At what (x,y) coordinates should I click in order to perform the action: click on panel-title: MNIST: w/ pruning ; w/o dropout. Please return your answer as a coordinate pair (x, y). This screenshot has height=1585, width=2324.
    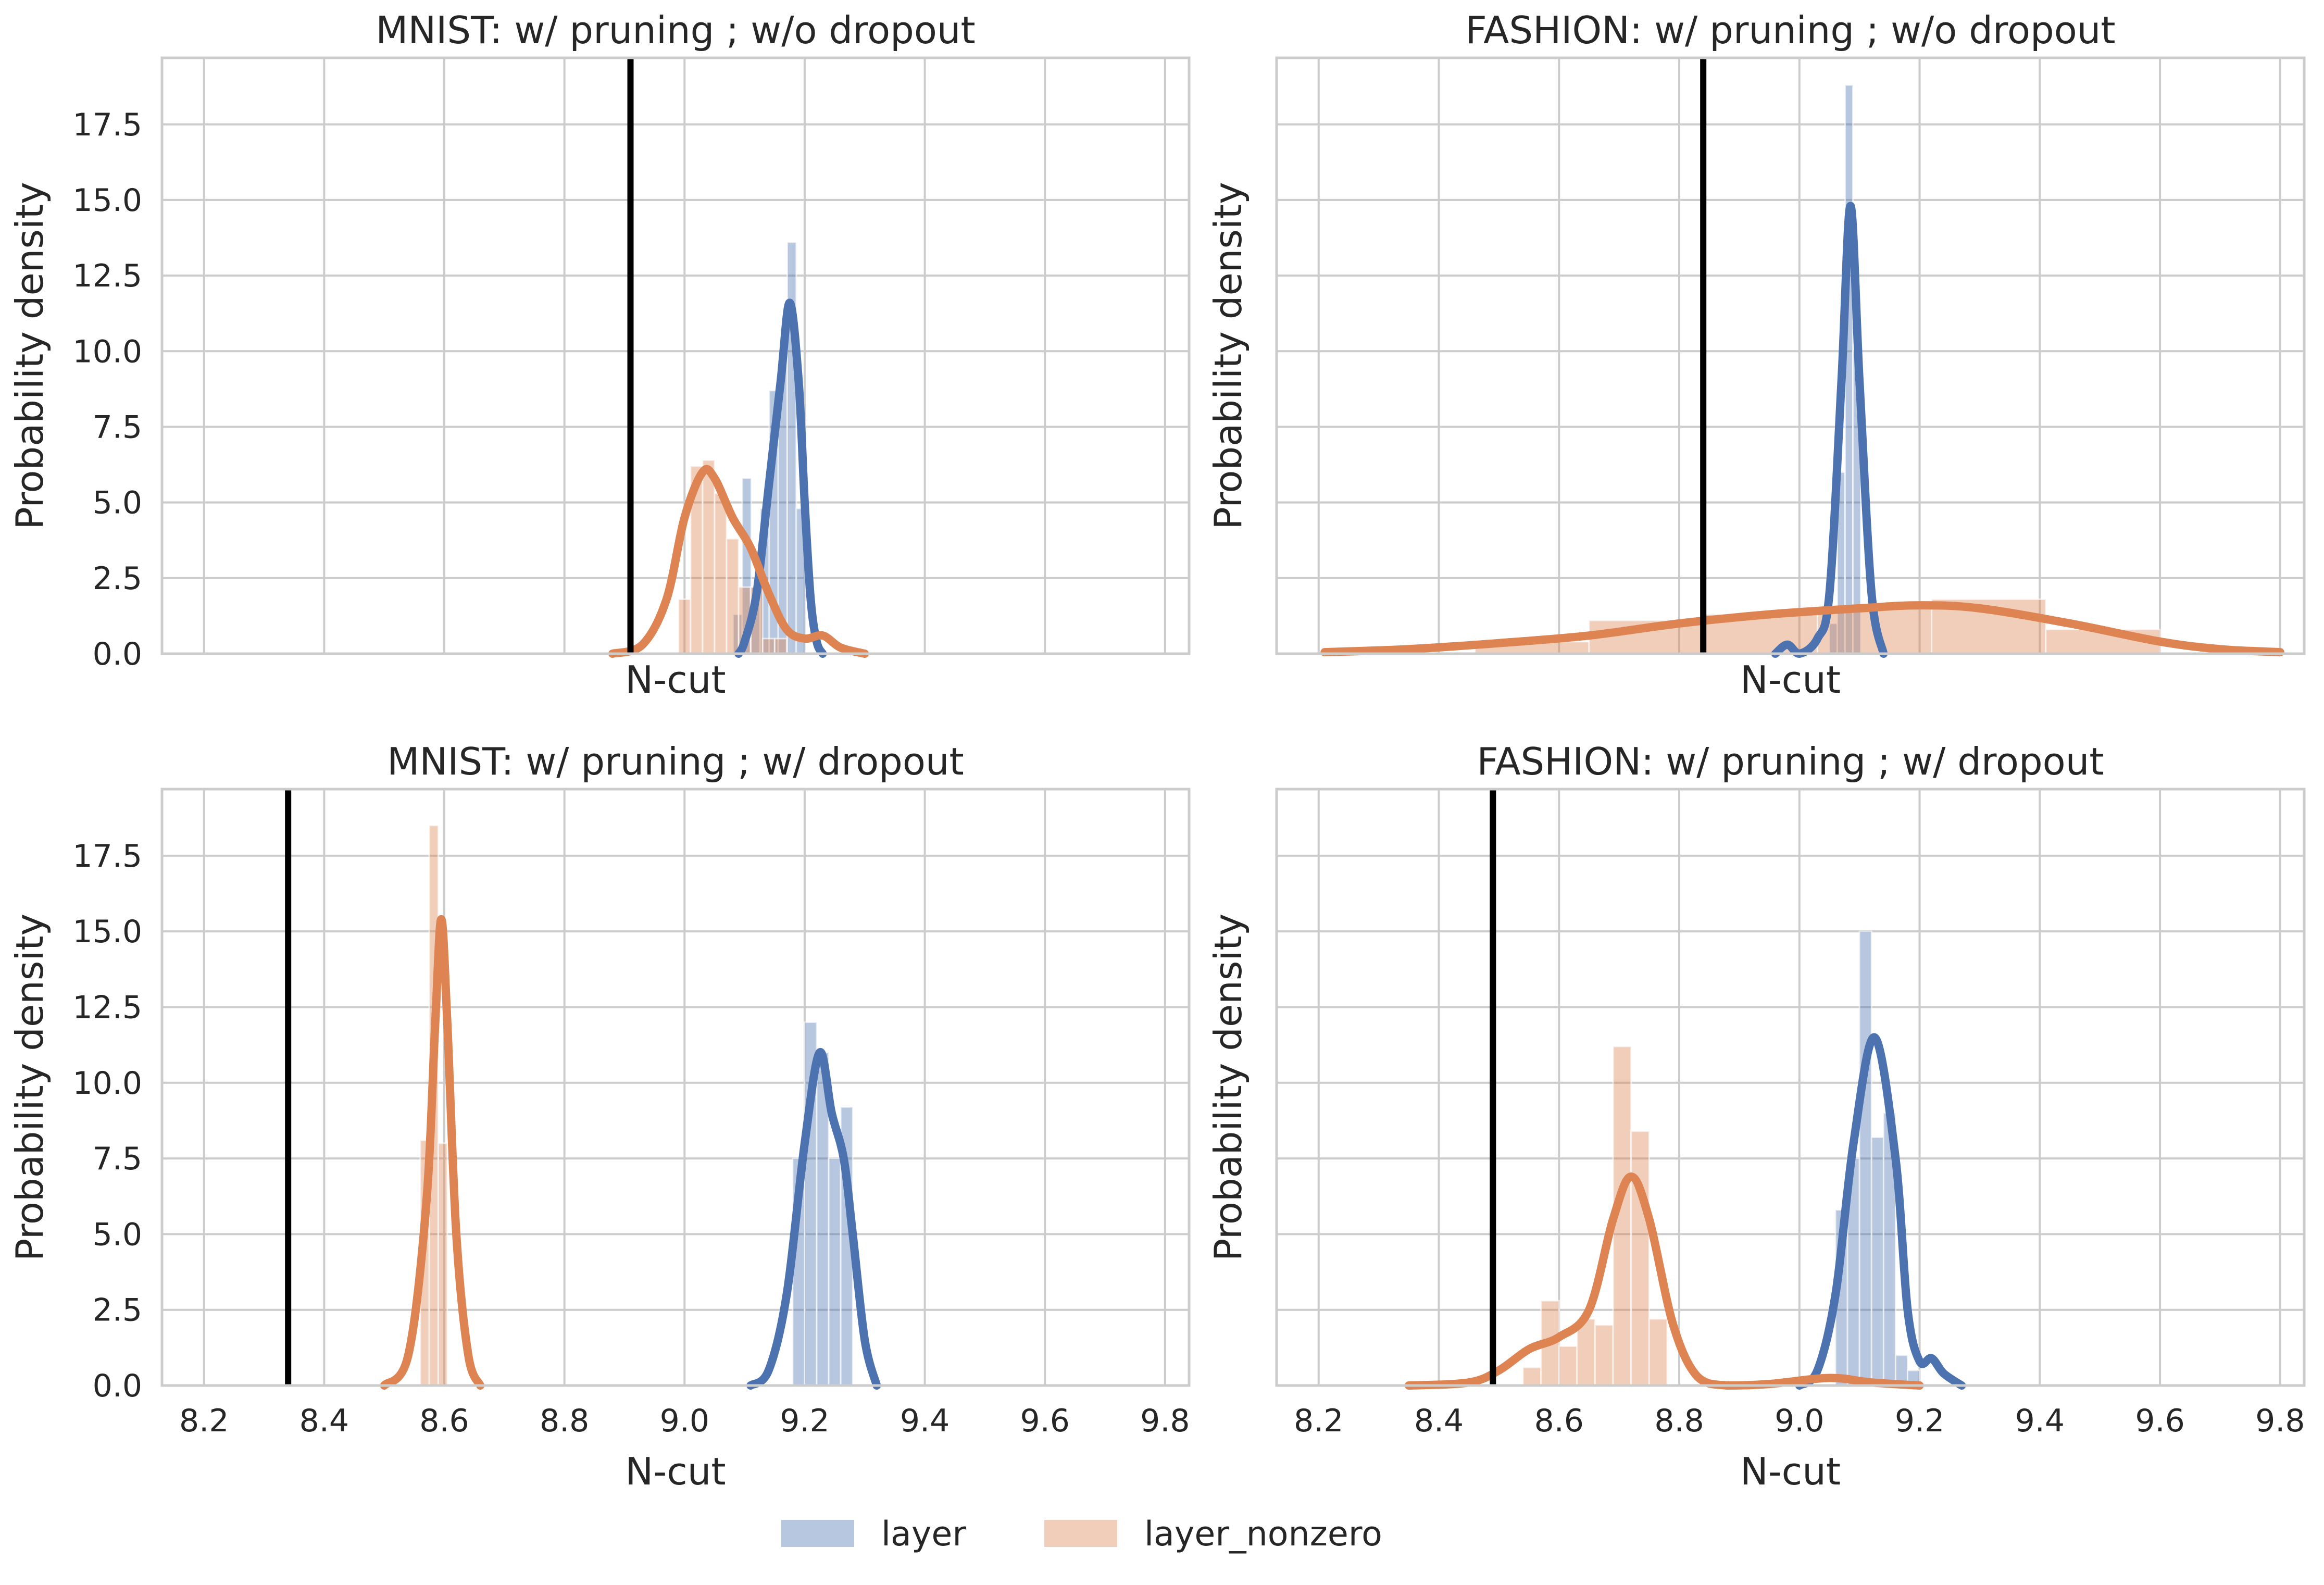
    Looking at the image, I should click on (676, 30).